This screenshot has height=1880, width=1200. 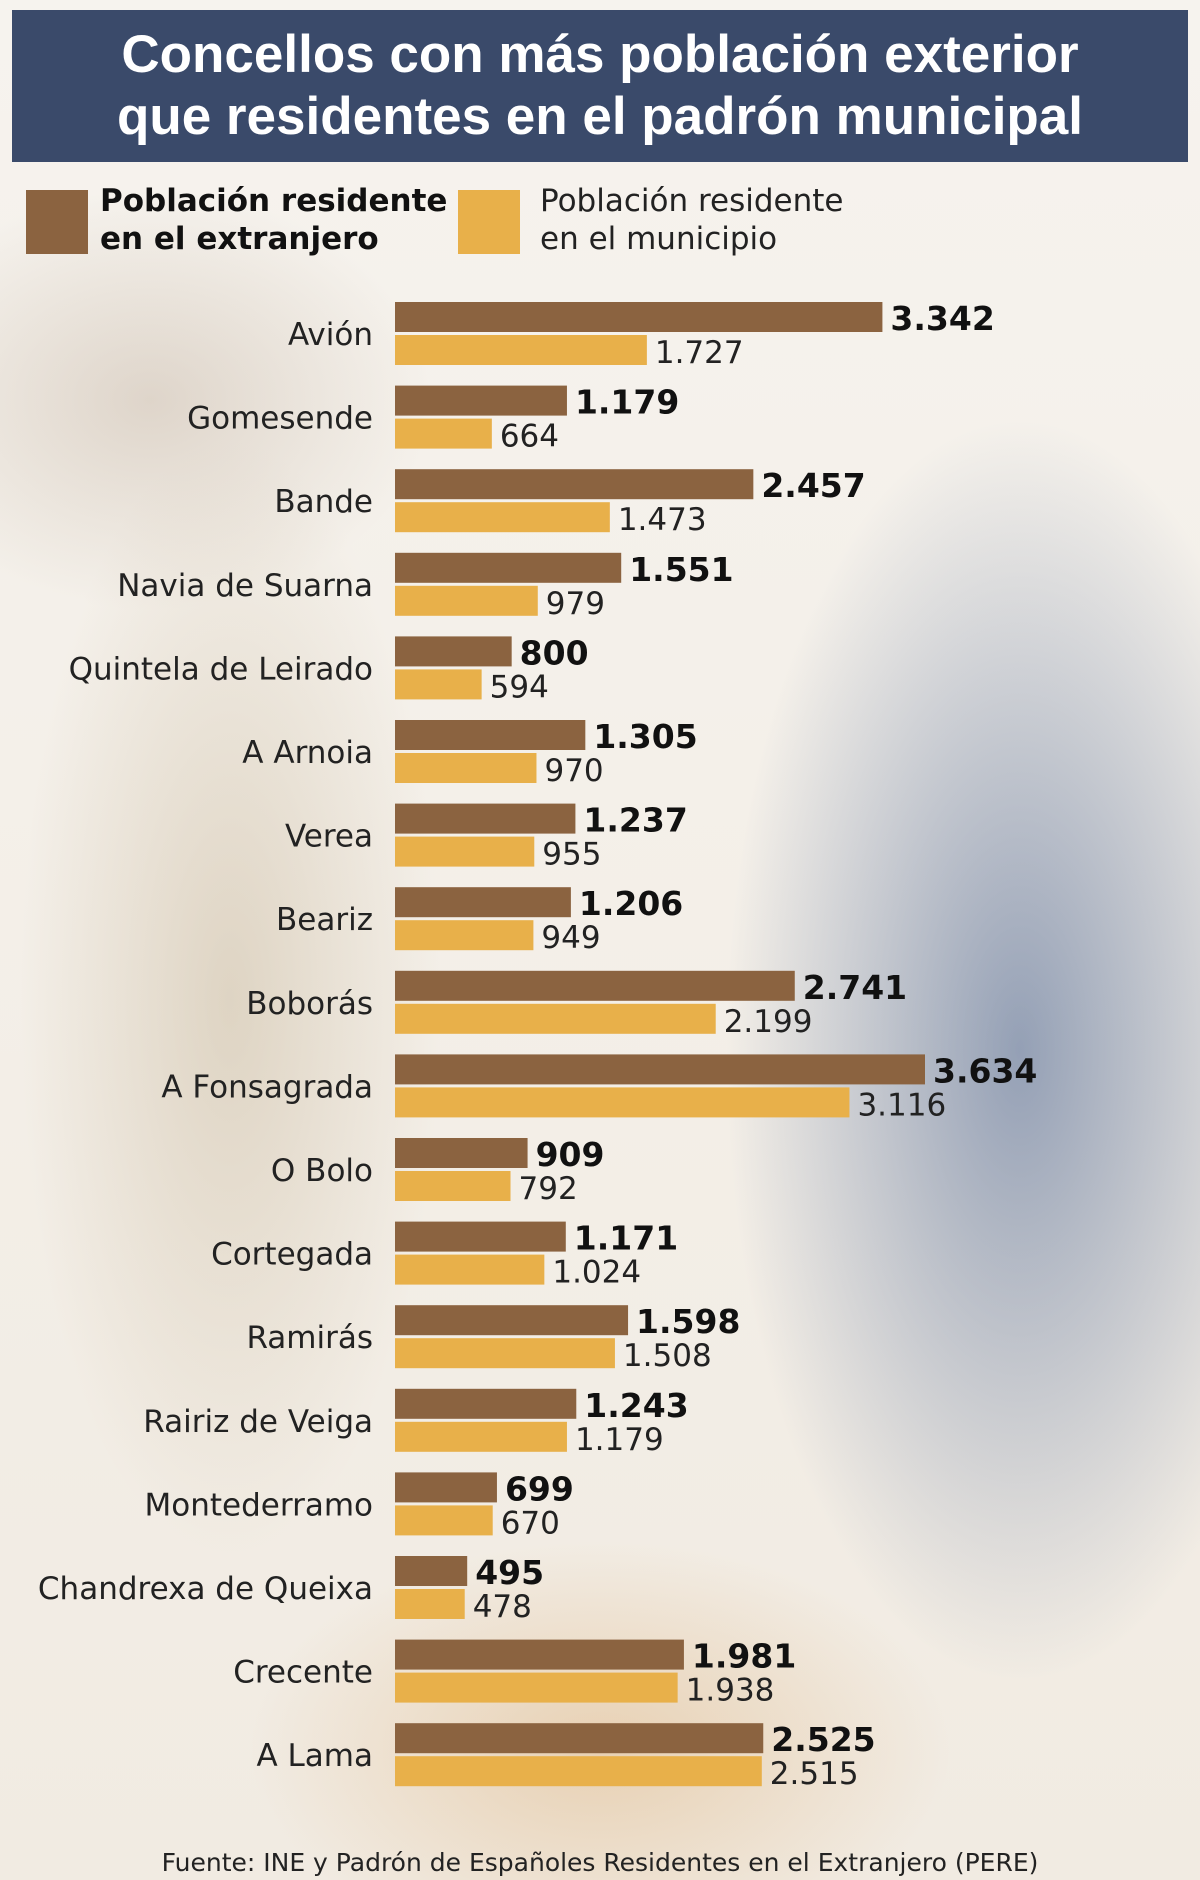 I want to click on category-label: A Arnoia, so click(x=307, y=753).